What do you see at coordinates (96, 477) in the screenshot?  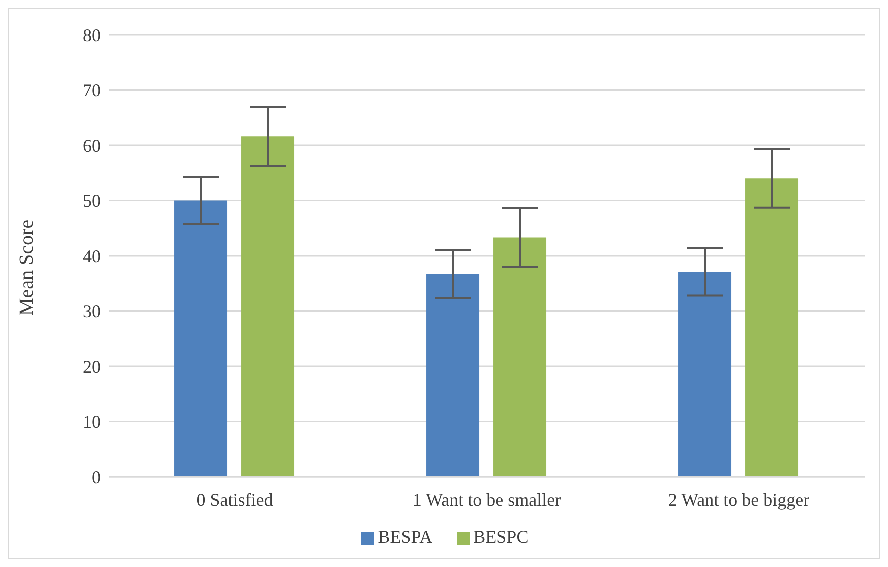 I see `y-tick-label: 0` at bounding box center [96, 477].